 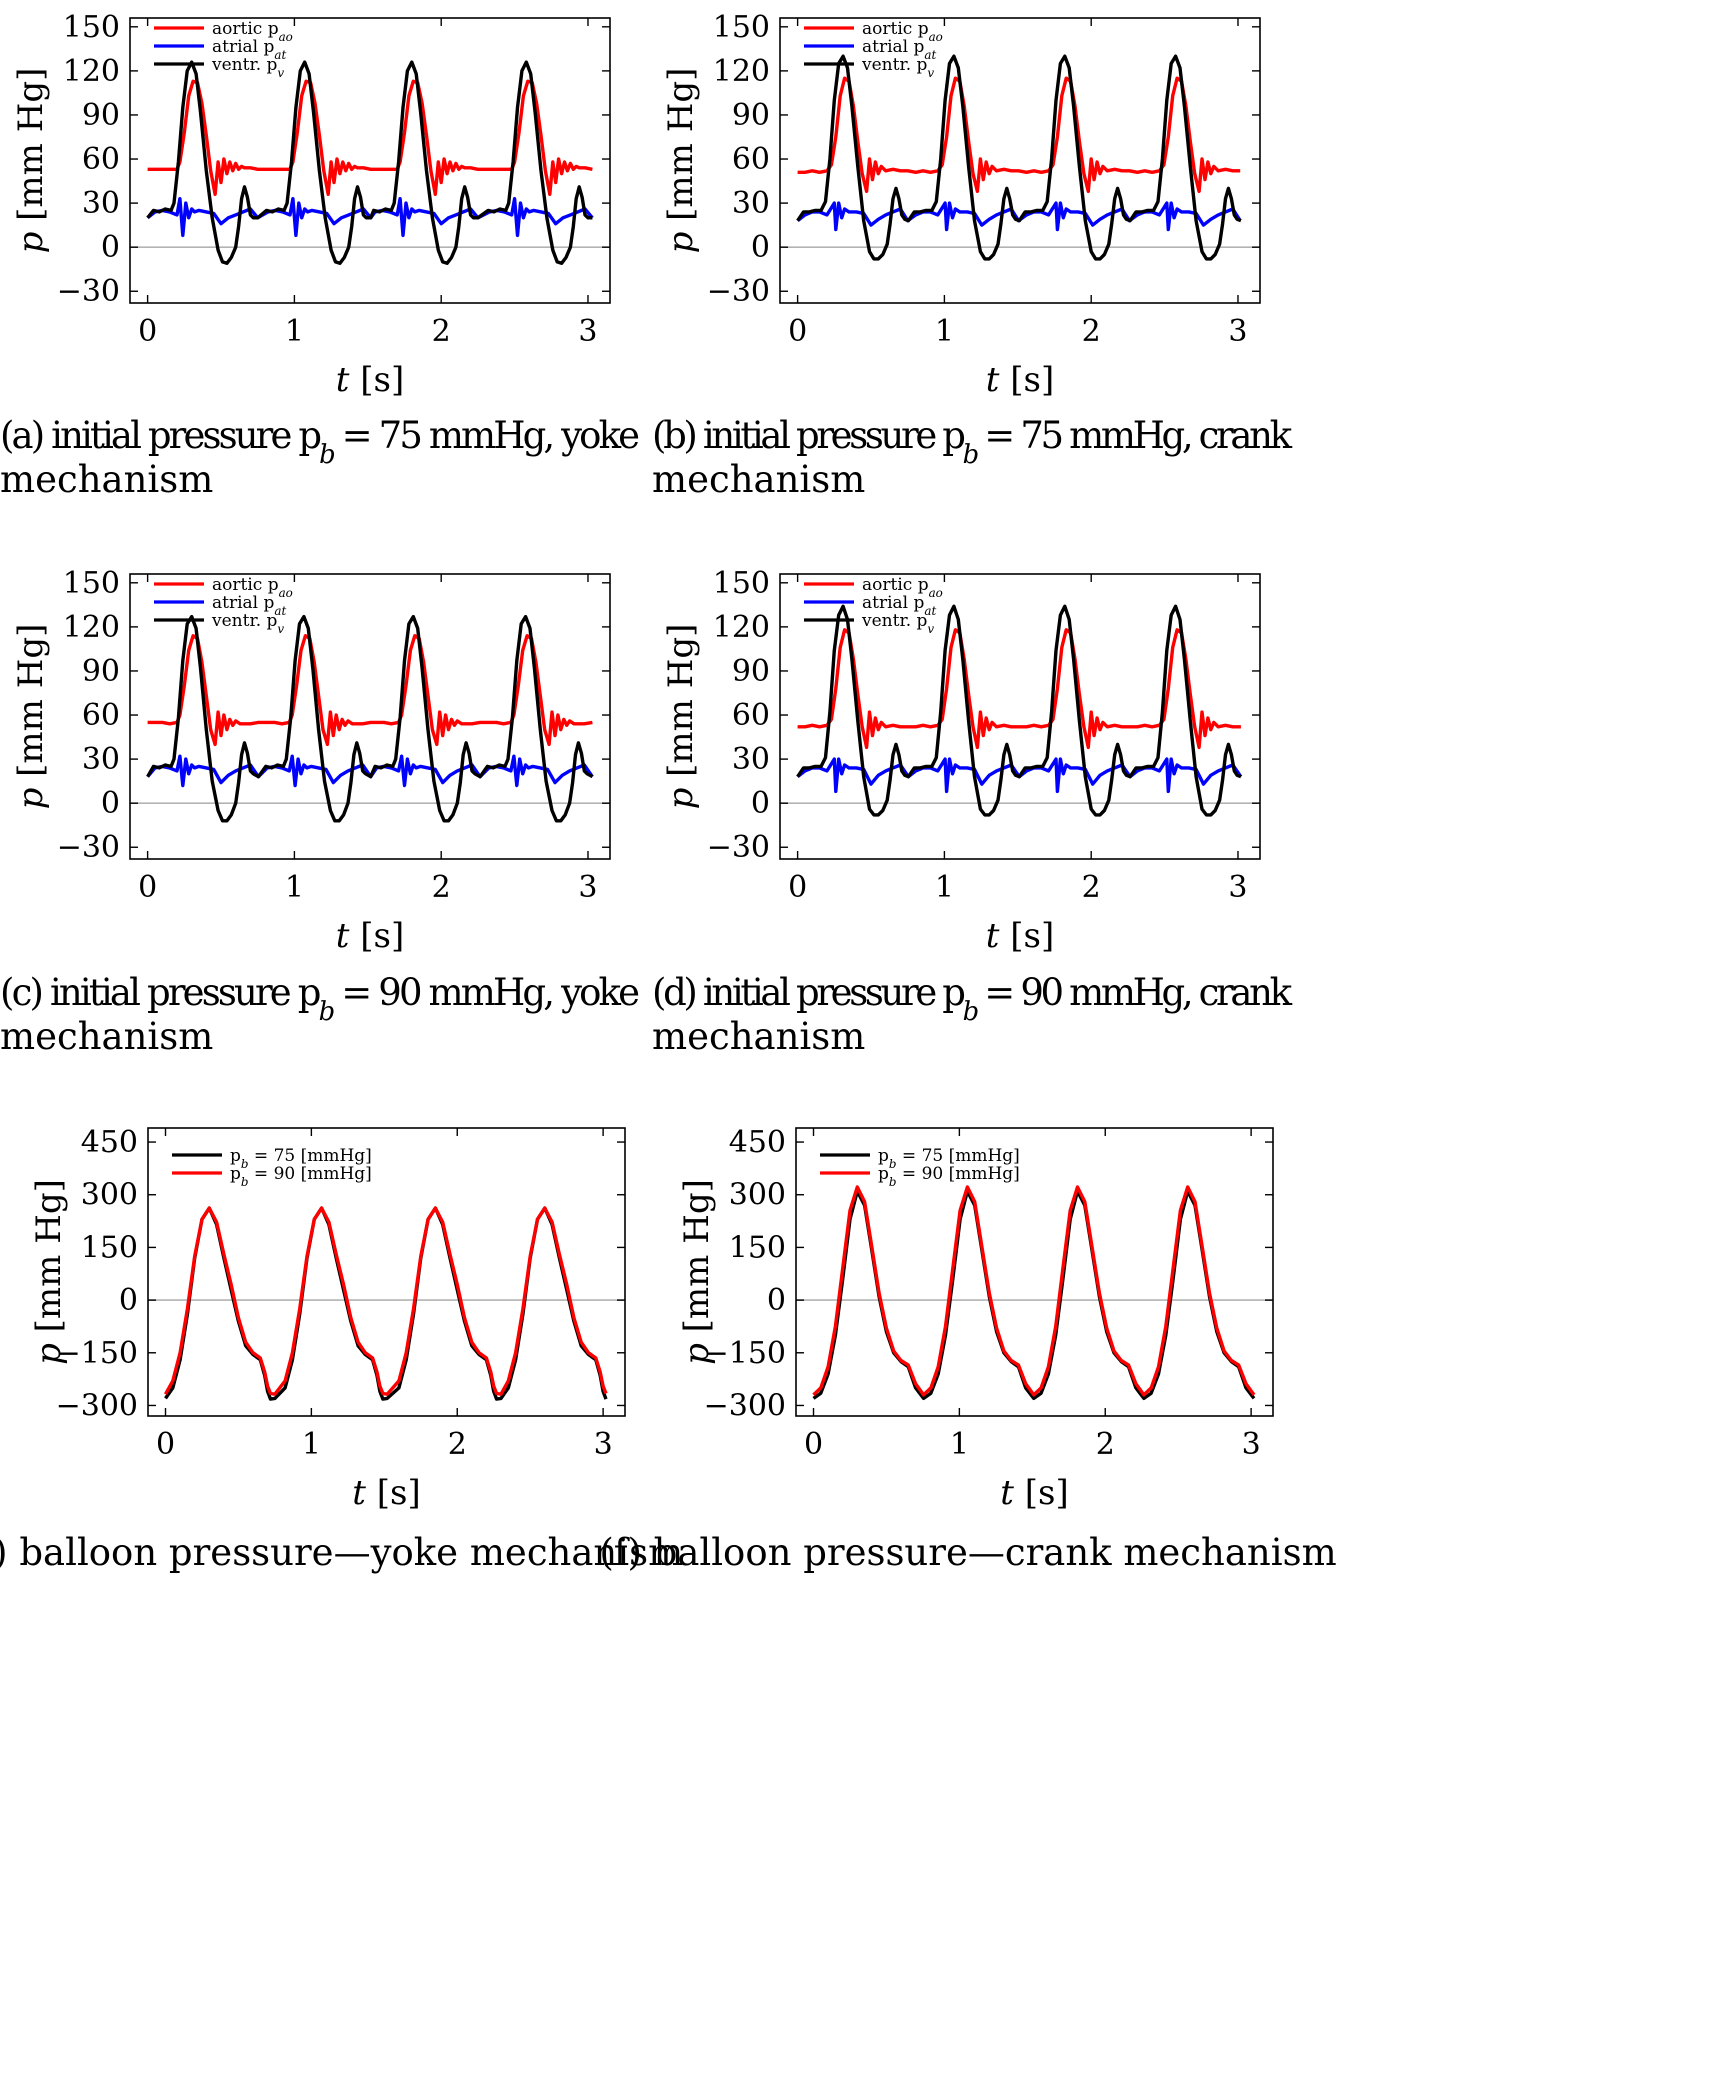 What do you see at coordinates (320, 999) in the screenshot?
I see `caption-line: (c) initial pressure pb = 90 mmHg, yoke` at bounding box center [320, 999].